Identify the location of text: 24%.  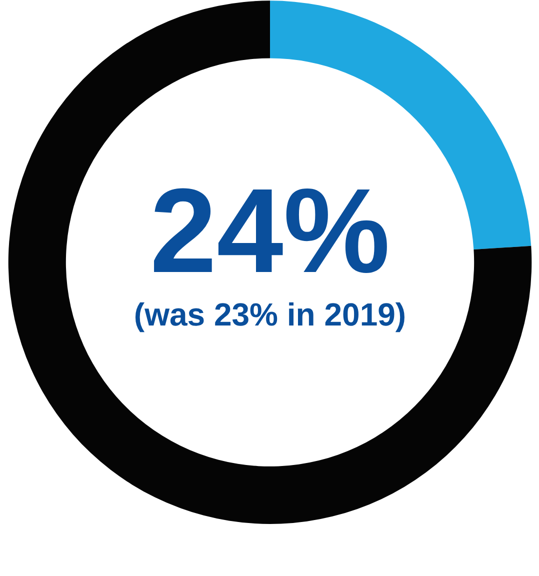
(270, 231).